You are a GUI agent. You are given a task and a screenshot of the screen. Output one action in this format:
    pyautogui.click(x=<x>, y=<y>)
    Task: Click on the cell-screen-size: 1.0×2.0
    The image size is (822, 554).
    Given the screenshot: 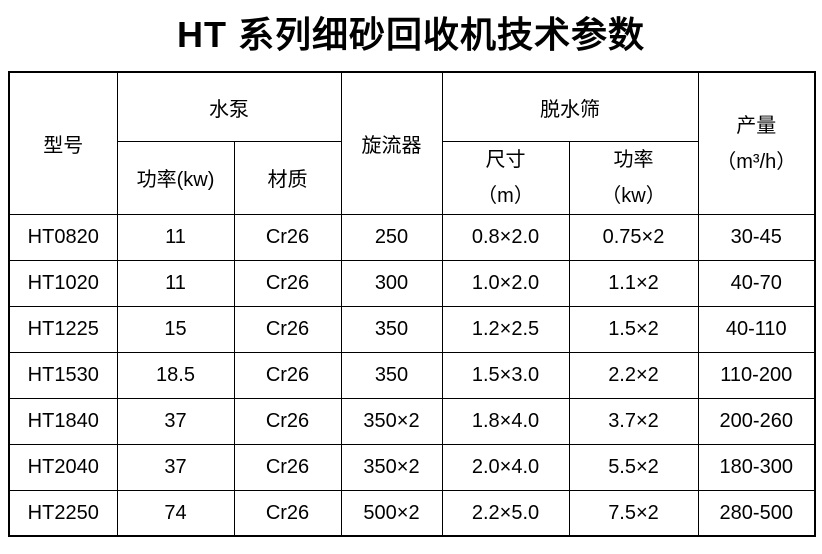 What is the action you would take?
    pyautogui.click(x=505, y=283)
    